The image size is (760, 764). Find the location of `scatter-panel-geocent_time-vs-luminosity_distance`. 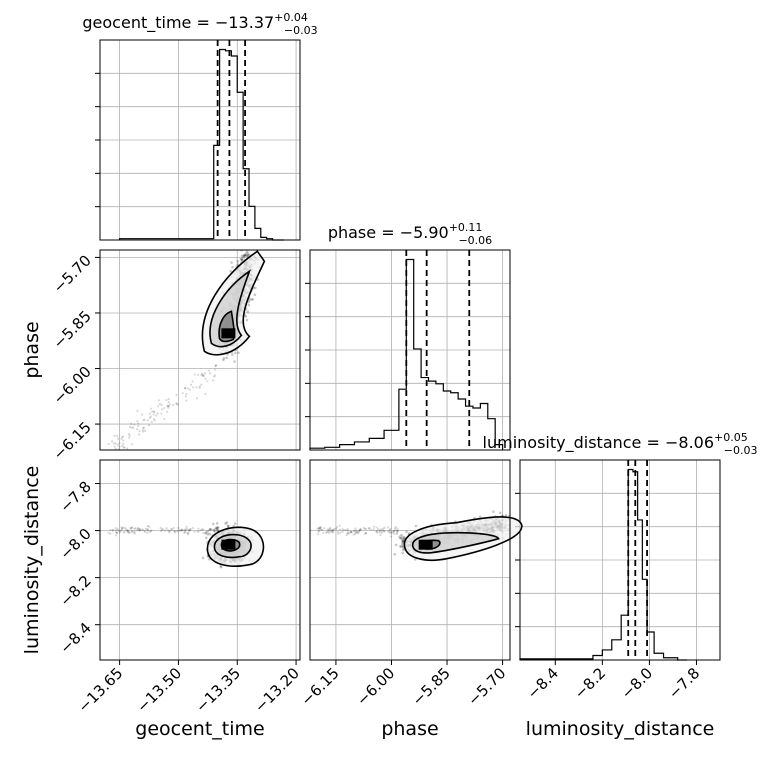

scatter-panel-geocent_time-vs-luminosity_distance is located at coordinates (200, 560).